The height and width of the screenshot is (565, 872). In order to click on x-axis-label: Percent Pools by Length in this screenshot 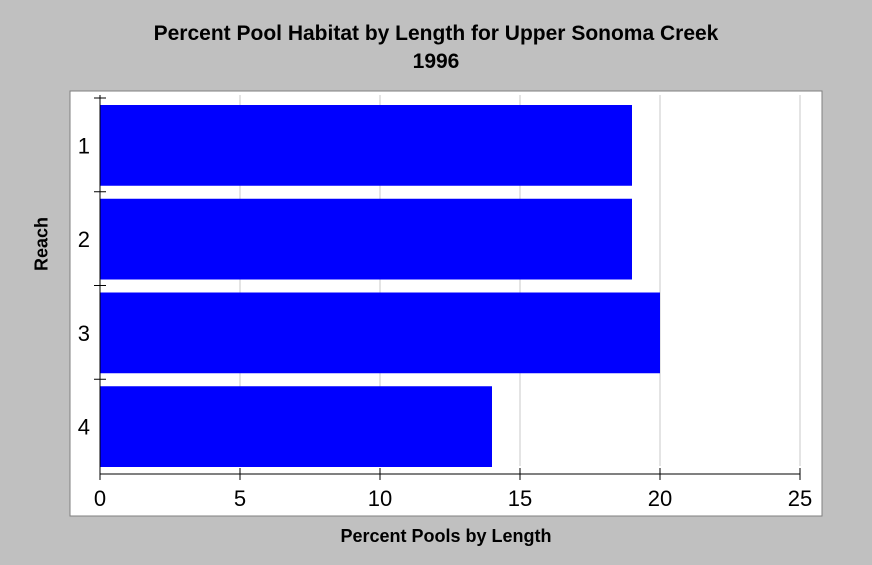, I will do `click(446, 536)`.